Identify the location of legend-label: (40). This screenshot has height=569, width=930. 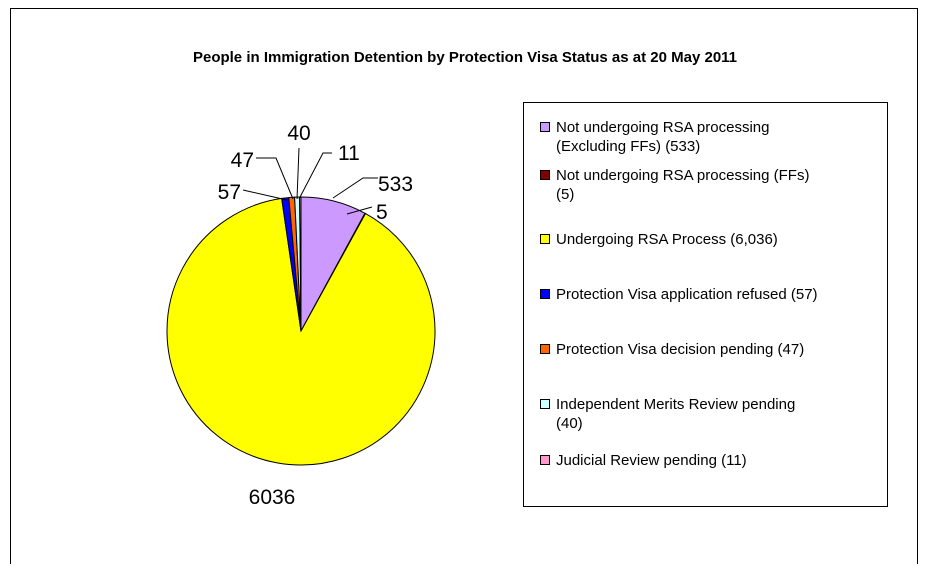
(569, 423).